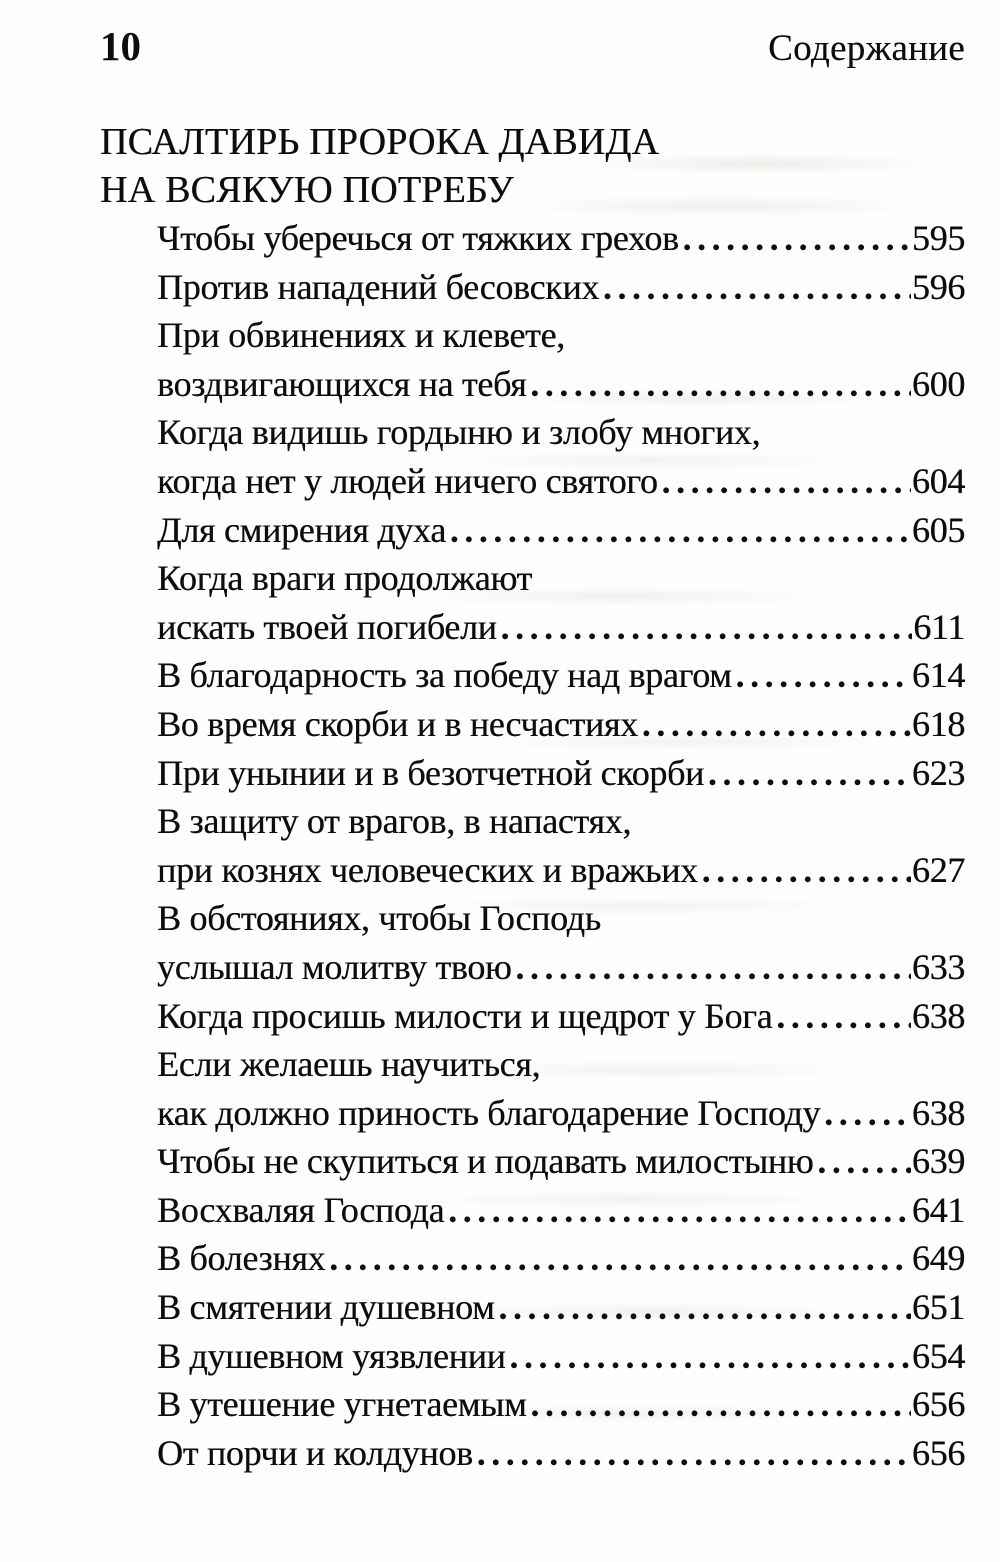 This screenshot has height=1562, width=1000. I want to click on toc-page-number: 633, so click(938, 966).